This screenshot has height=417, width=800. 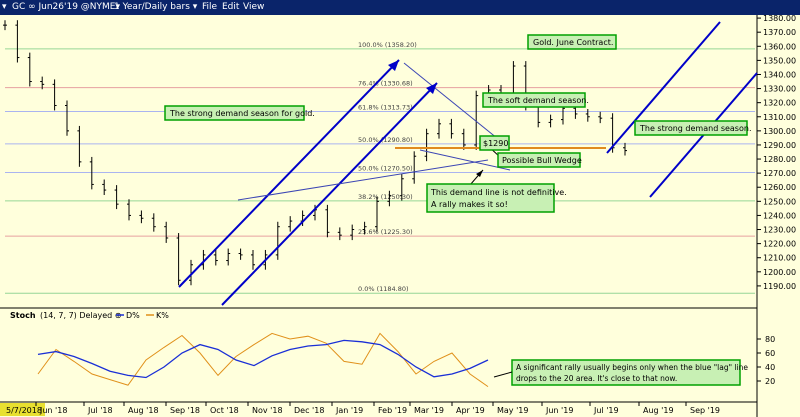 I want to click on price-tick-label: 1270.00, so click(x=779, y=173).